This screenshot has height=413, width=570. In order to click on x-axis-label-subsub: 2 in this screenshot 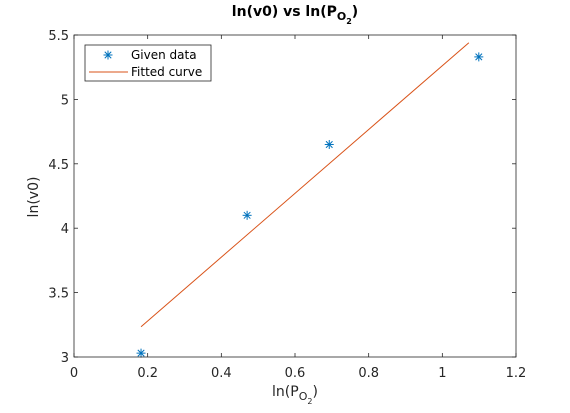, I will do `click(309, 401)`.